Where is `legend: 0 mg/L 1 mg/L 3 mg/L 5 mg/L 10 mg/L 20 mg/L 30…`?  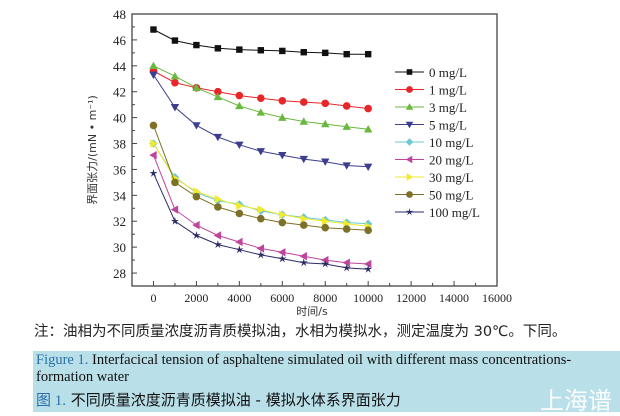 legend: 0 mg/L 1 mg/L 3 mg/L 5 mg/L 10 mg/L 20 mg/L 30… is located at coordinates (437, 142).